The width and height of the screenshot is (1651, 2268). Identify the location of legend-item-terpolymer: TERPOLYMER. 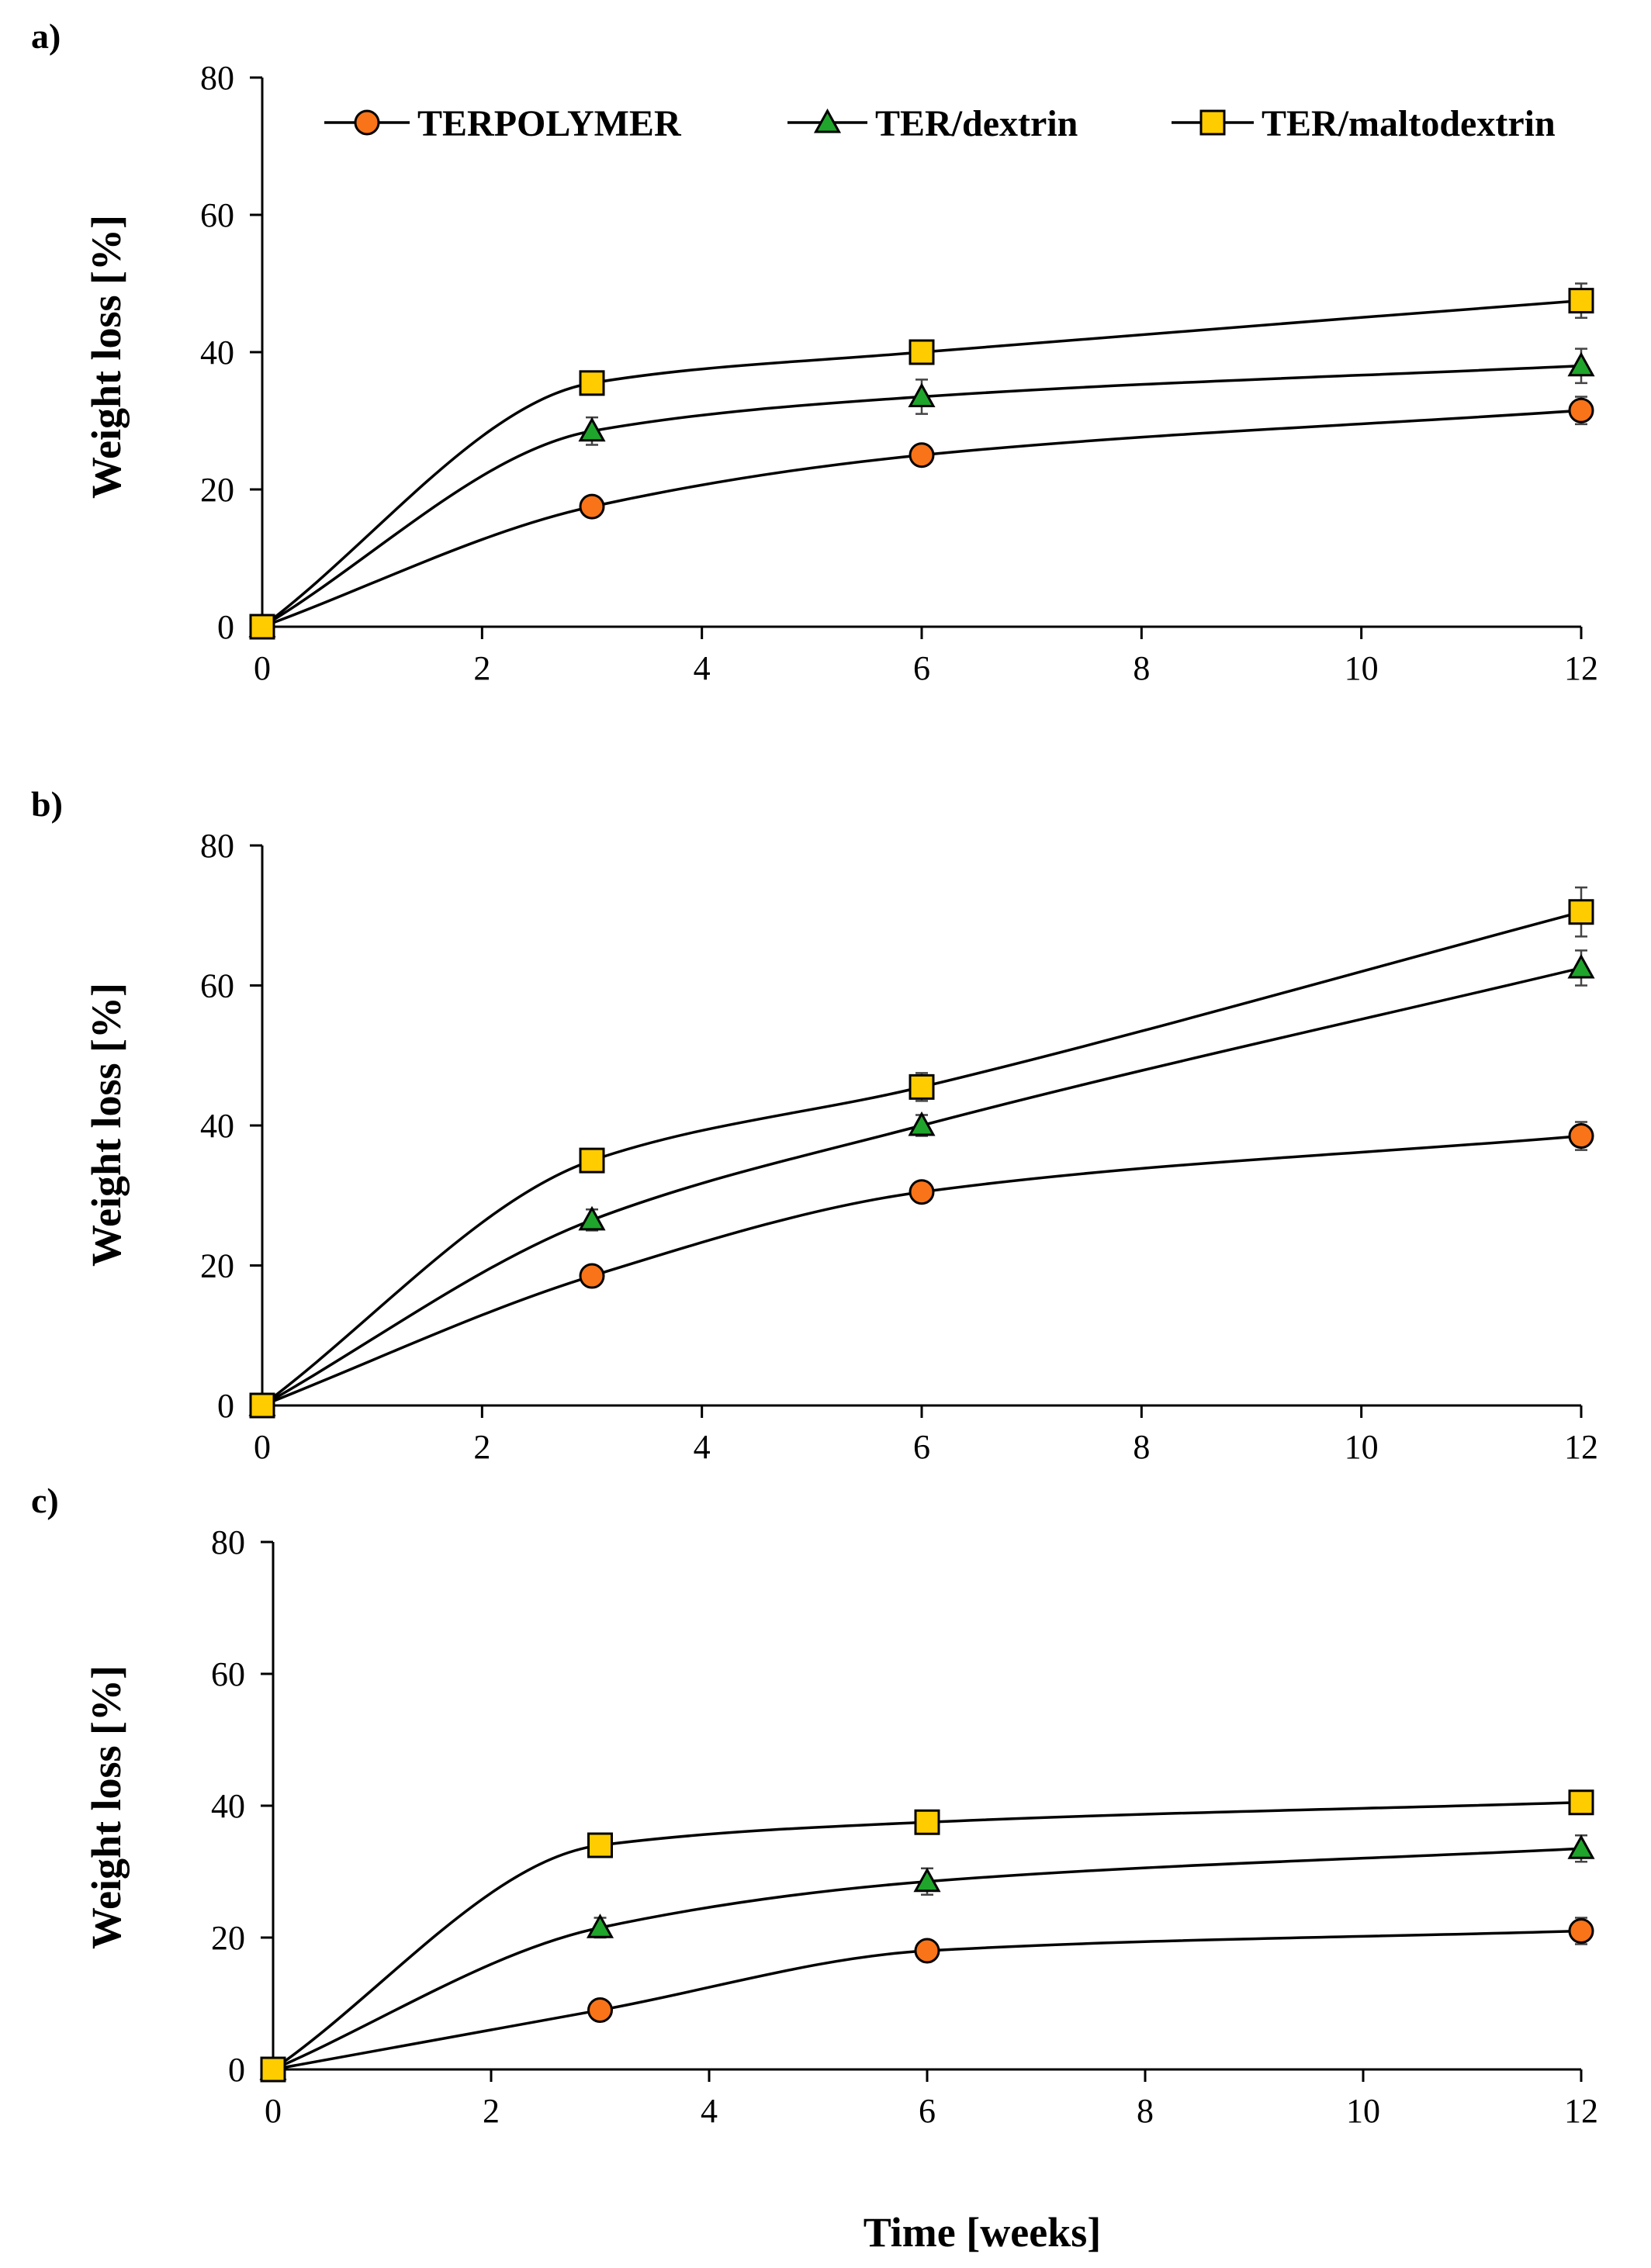
(503, 123).